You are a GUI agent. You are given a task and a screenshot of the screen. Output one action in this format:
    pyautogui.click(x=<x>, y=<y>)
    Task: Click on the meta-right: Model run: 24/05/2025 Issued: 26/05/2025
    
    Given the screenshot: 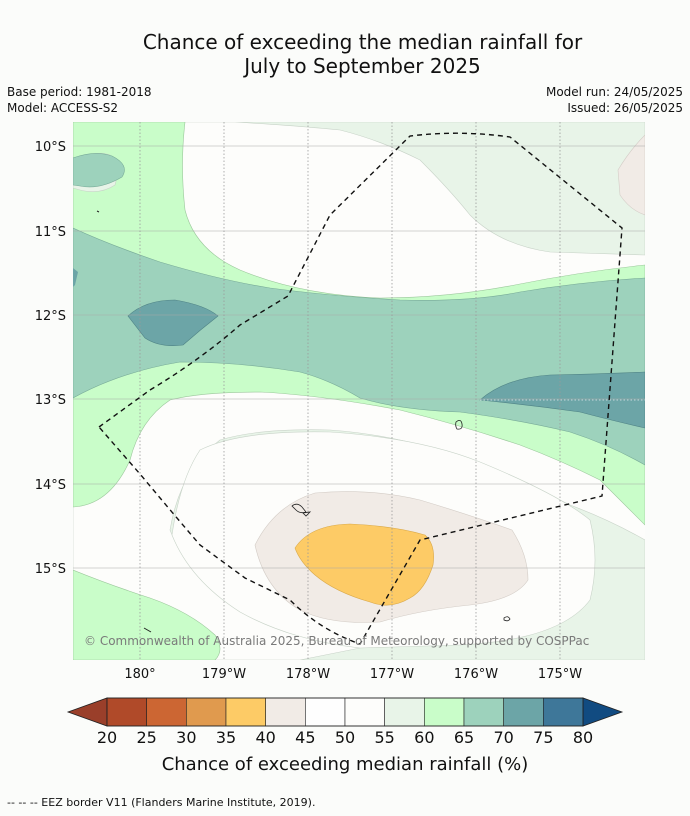 What is the action you would take?
    pyautogui.click(x=614, y=100)
    